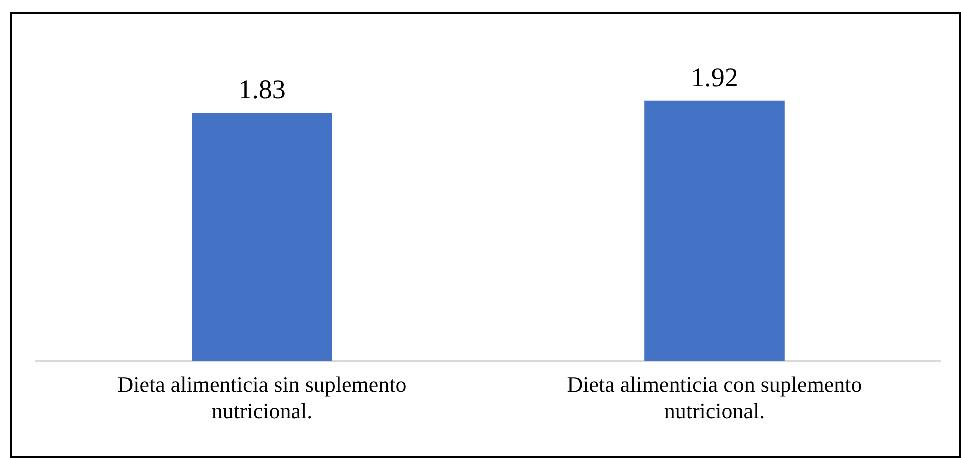 This screenshot has height=458, width=961. I want to click on x-tick-label: Dieta alimenticia sin suplemento nutricional., so click(262, 398).